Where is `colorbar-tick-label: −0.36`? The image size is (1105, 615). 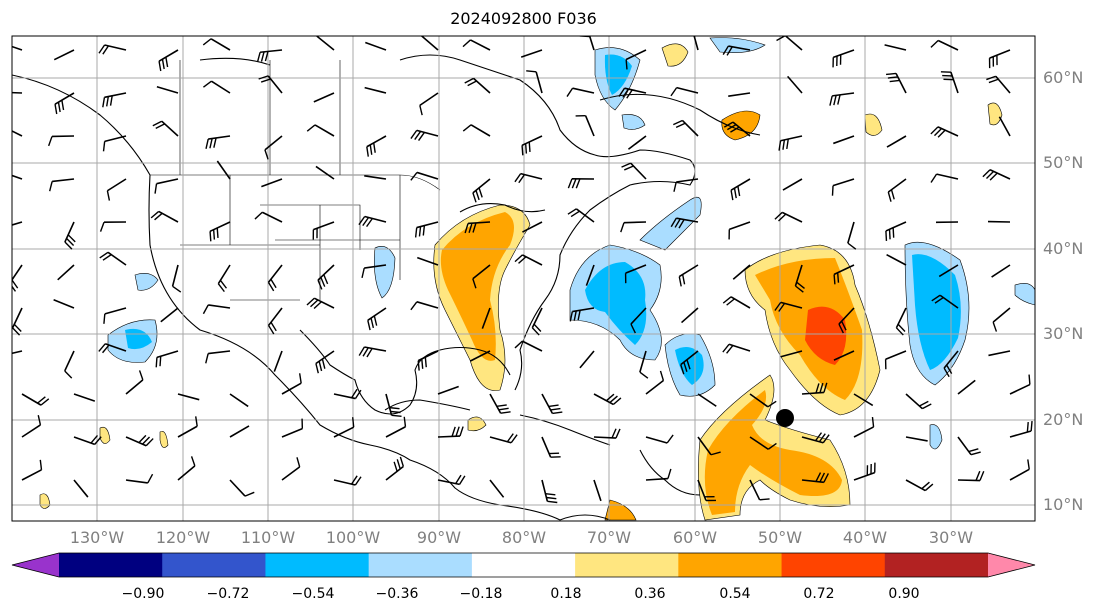 colorbar-tick-label: −0.36 is located at coordinates (397, 594).